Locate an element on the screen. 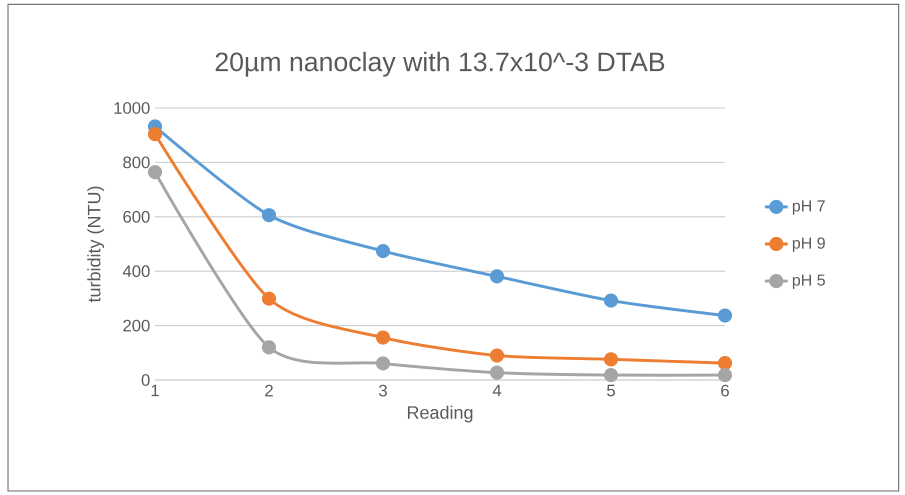  x-axis-title: Reading is located at coordinates (440, 414).